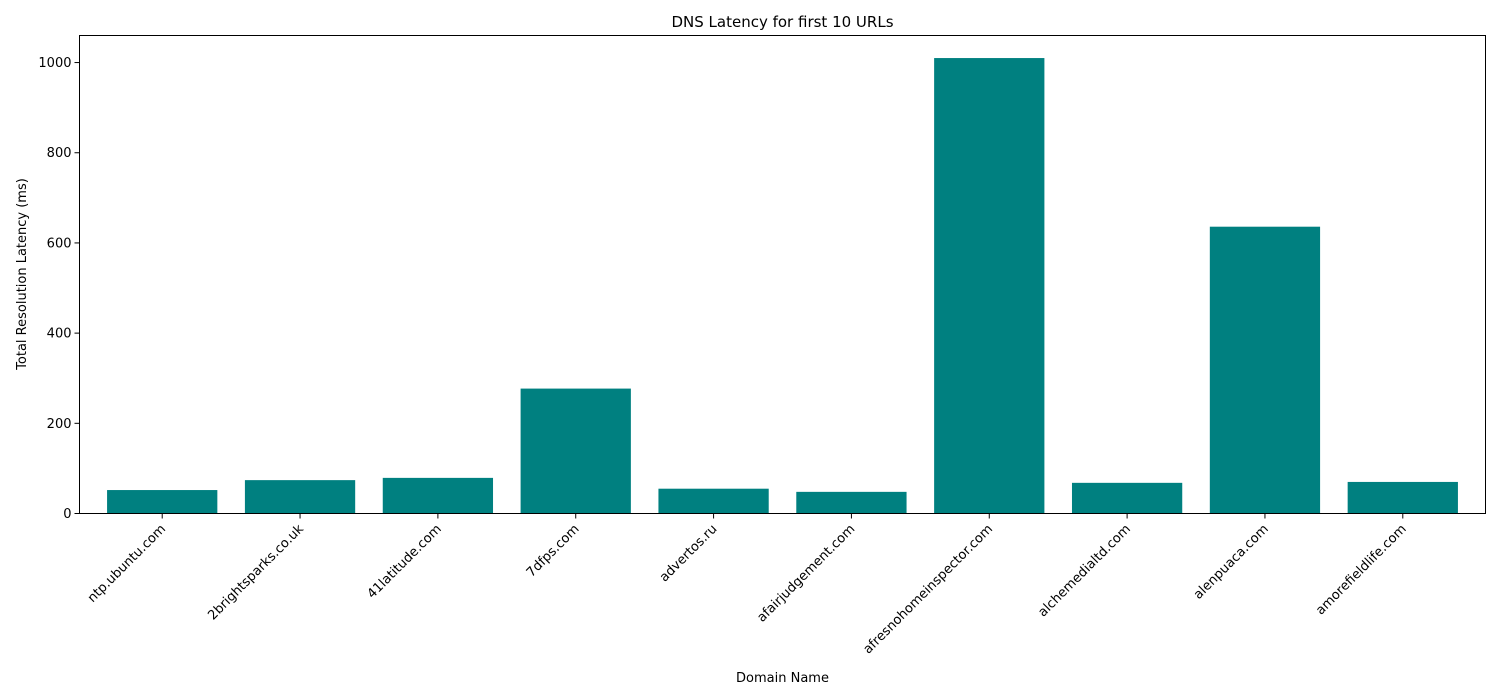  Describe the element at coordinates (438, 495) in the screenshot. I see `bar-41latitude-com` at that location.